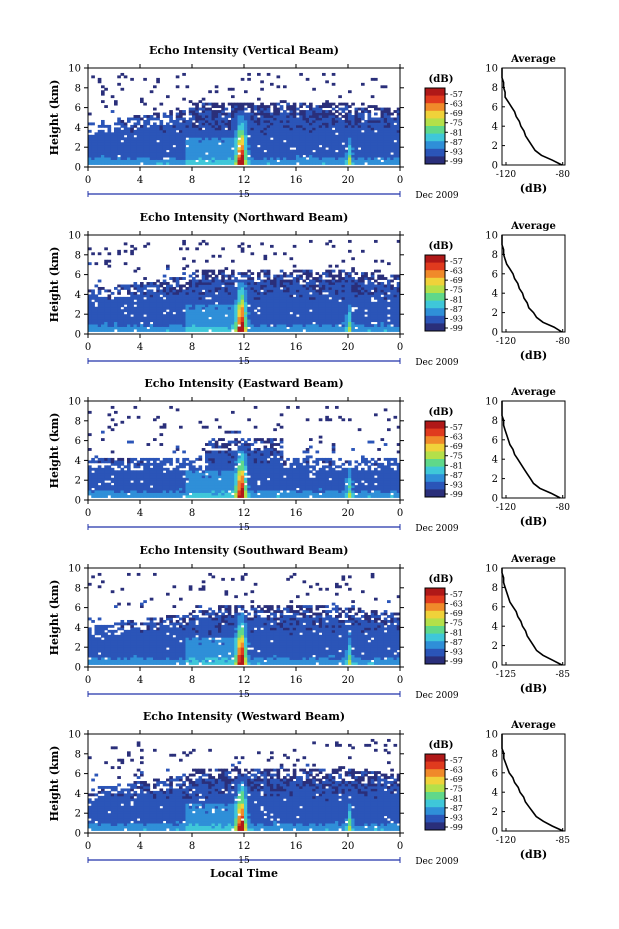 The width and height of the screenshot is (619, 929). Describe the element at coordinates (54, 451) in the screenshot. I see `y-axis-label: Height (km)` at that location.